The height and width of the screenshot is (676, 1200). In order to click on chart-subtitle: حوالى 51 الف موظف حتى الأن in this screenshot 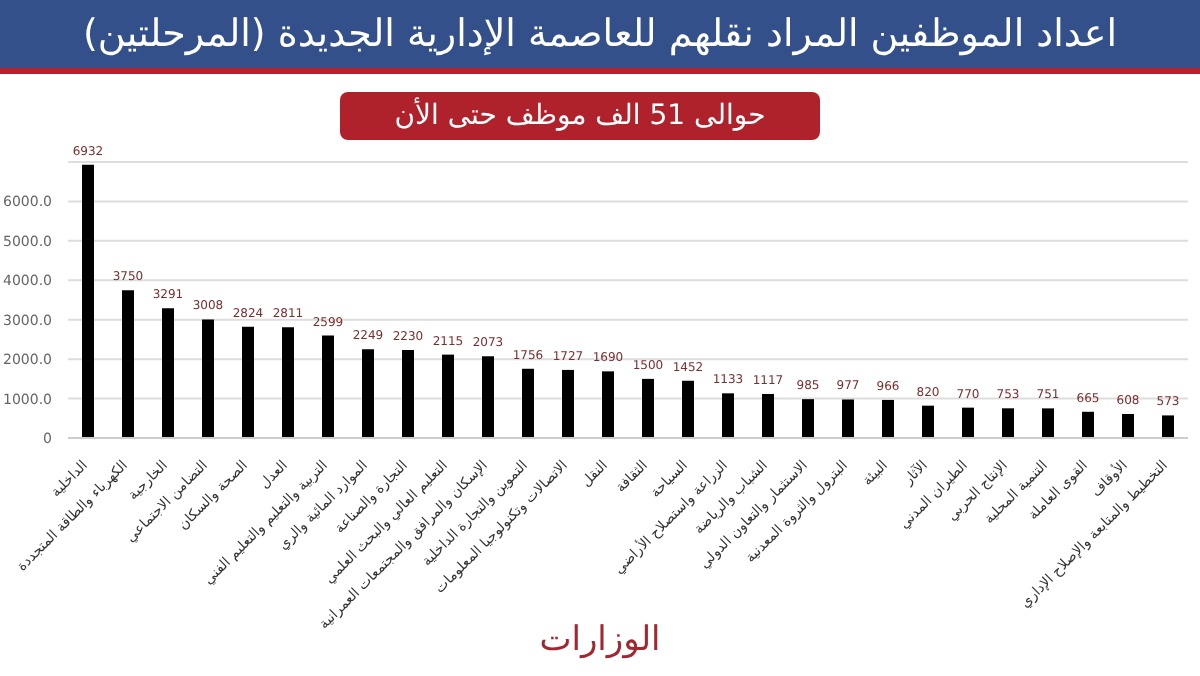, I will do `click(580, 116)`.